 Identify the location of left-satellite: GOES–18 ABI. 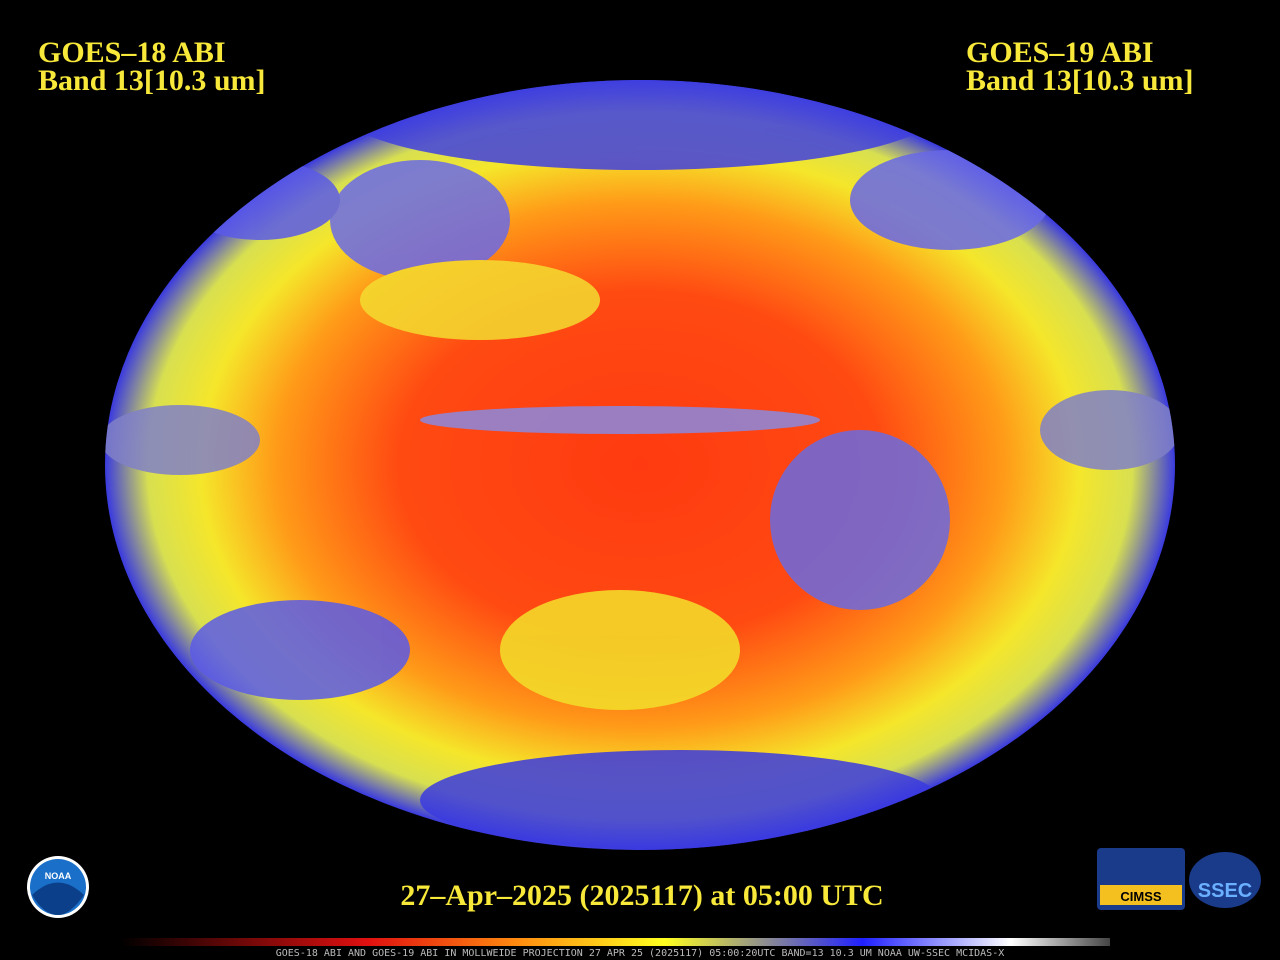
(132, 52).